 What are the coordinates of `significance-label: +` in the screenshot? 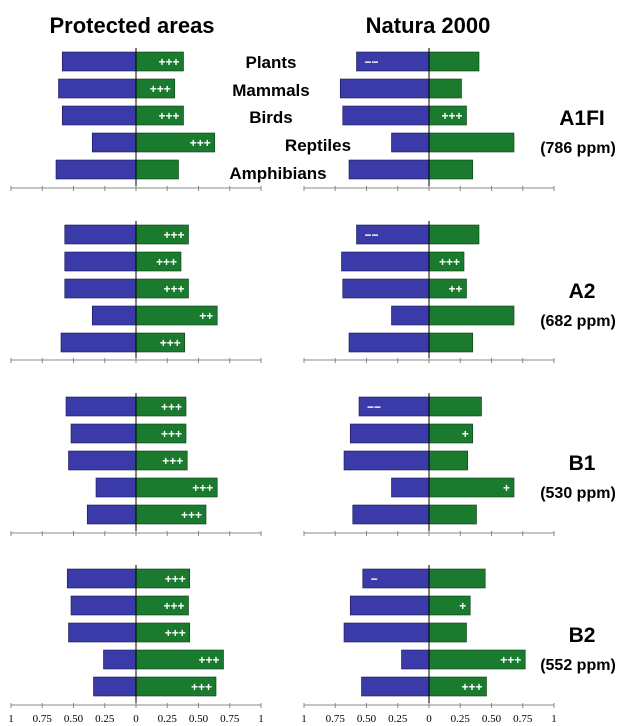 It's located at (465, 434).